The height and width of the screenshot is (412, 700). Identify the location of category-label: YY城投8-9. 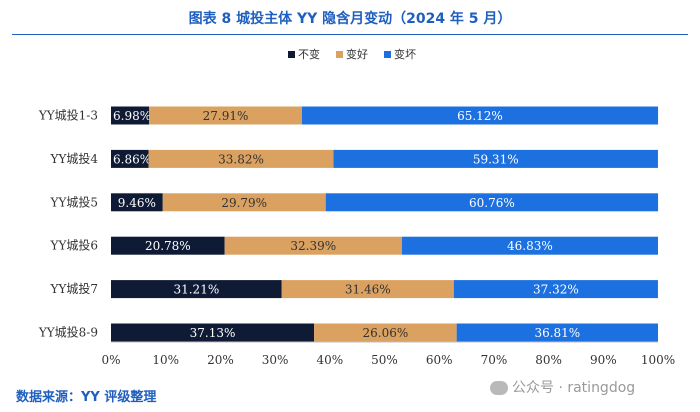
(68, 332).